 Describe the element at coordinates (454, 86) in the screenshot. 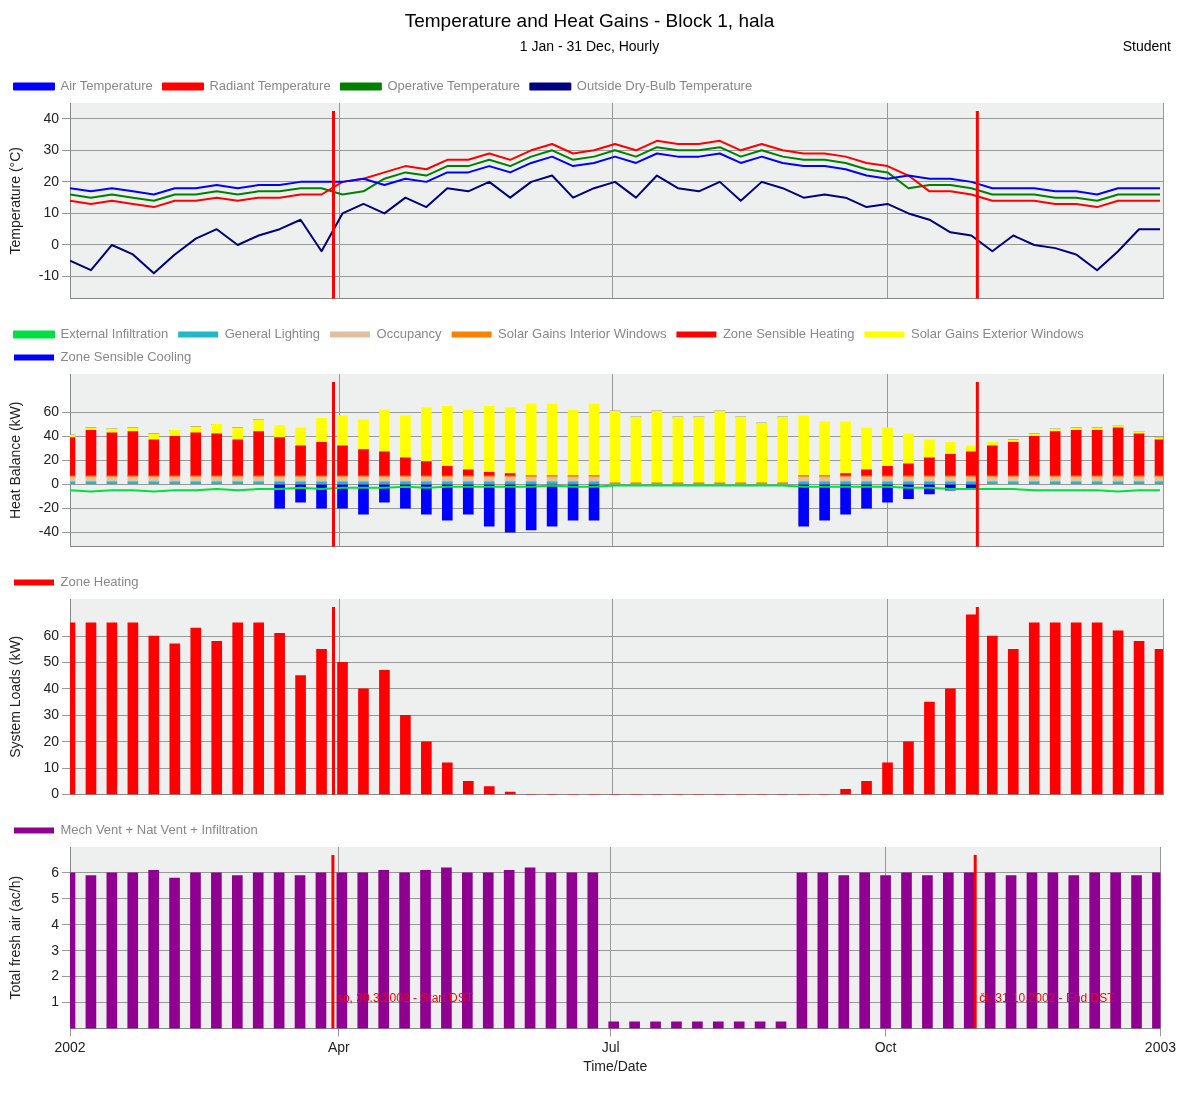

I see `legend-label: Operative Temperature` at that location.